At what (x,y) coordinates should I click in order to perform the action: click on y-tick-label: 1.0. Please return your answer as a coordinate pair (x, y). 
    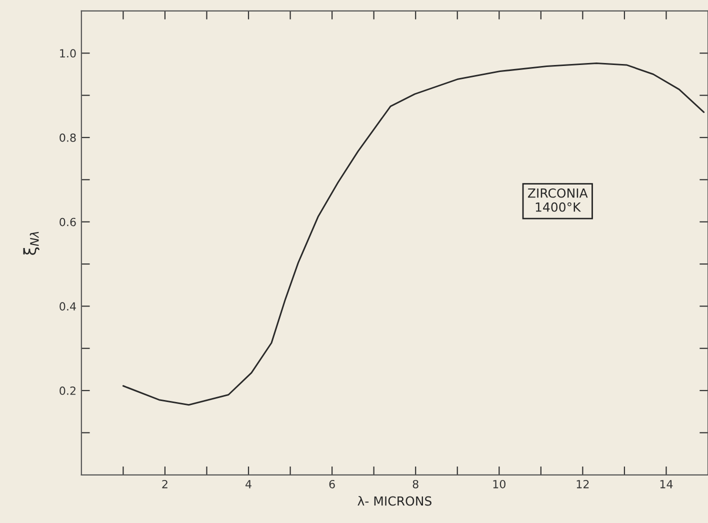
    Looking at the image, I should click on (68, 53).